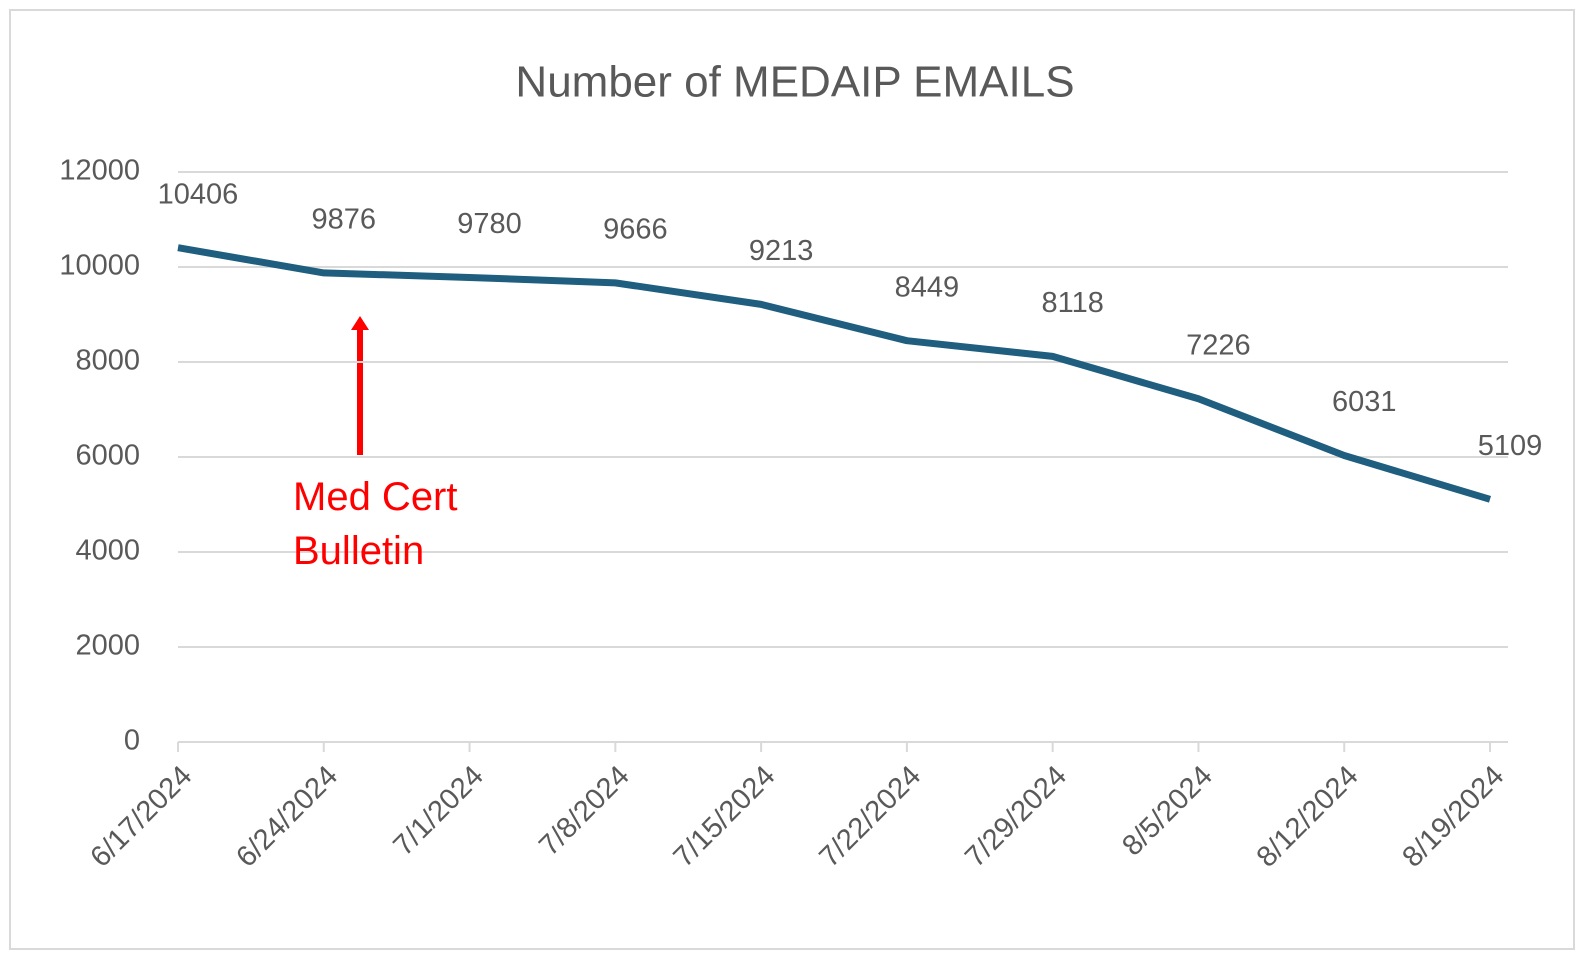  I want to click on y-tick-label: 8000, so click(107, 361).